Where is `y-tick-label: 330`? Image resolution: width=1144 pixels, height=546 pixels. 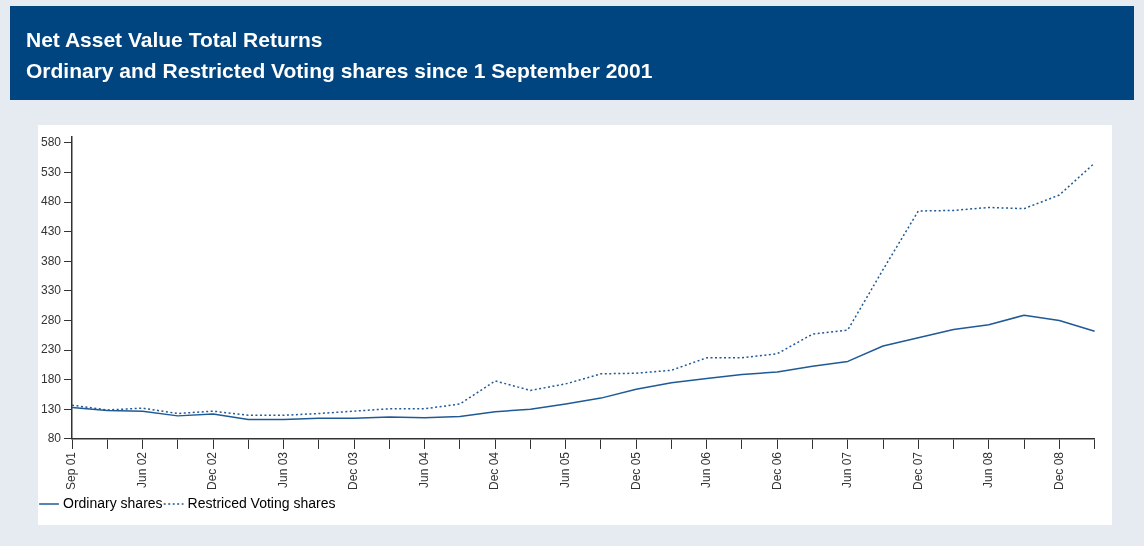 y-tick-label: 330 is located at coordinates (51, 290).